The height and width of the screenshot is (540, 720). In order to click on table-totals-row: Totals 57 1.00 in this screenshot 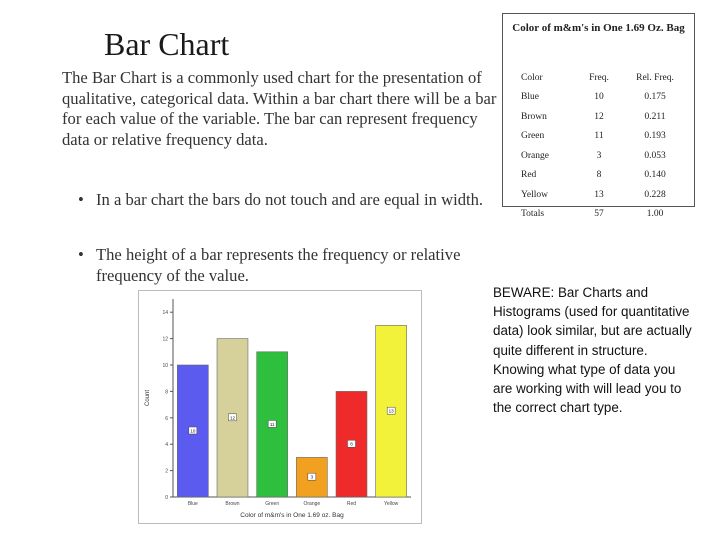, I will do `click(600, 215)`.